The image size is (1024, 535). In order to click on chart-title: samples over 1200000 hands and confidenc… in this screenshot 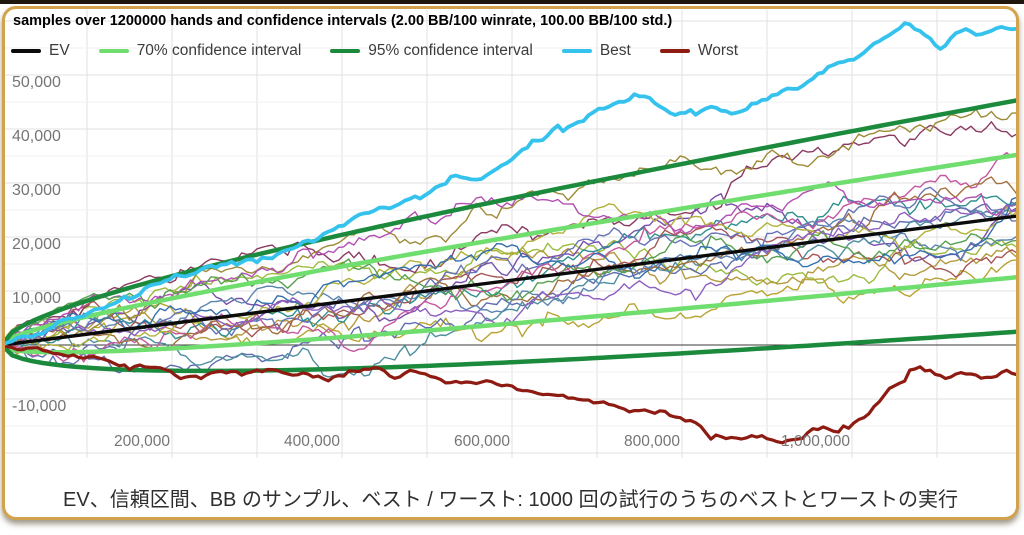, I will do `click(343, 21)`.